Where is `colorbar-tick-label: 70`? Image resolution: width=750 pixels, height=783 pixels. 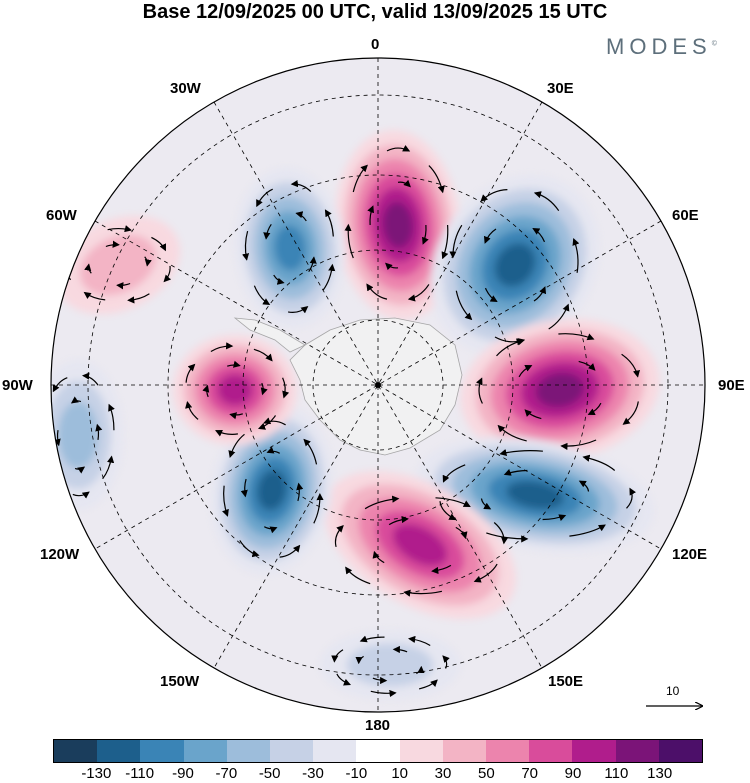
colorbar-tick-label: 70 is located at coordinates (529, 773).